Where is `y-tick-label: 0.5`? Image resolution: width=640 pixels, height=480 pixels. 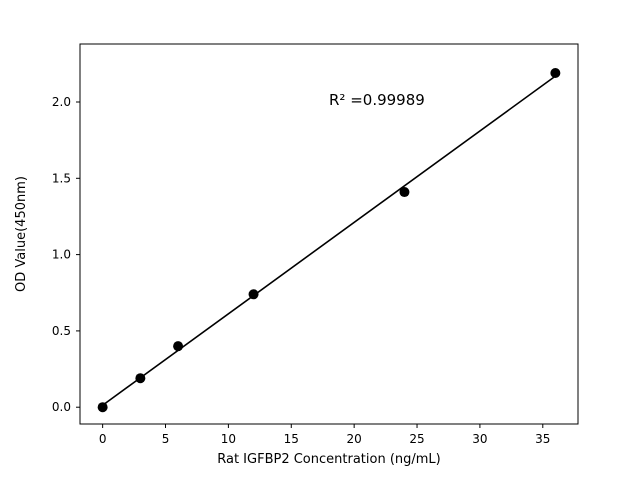 y-tick-label: 0.5 is located at coordinates (61, 331).